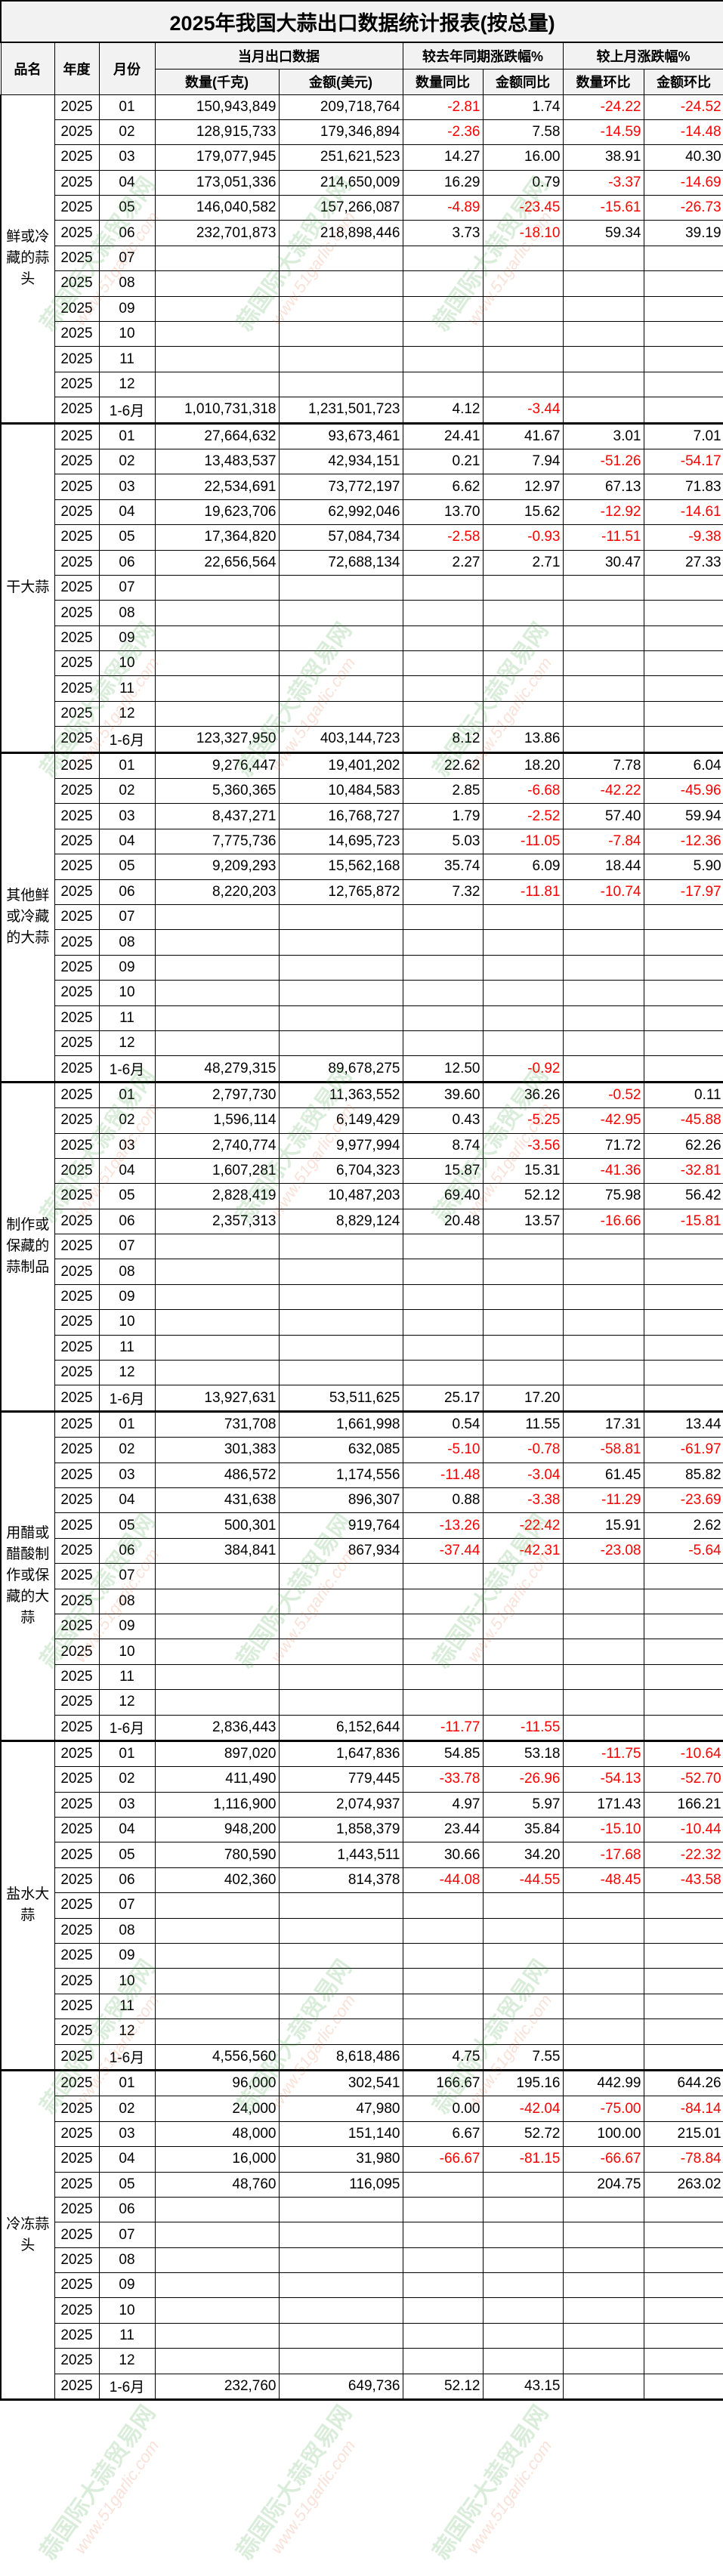 The image size is (723, 2576). I want to click on table-row: 2025 07, so click(362, 1247).